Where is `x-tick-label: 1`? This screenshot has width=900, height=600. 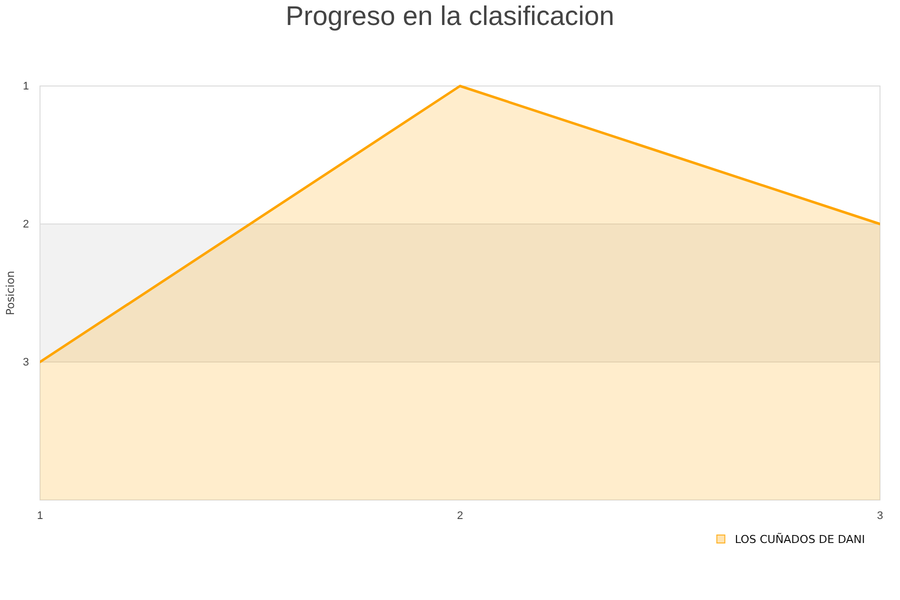 x-tick-label: 1 is located at coordinates (40, 516).